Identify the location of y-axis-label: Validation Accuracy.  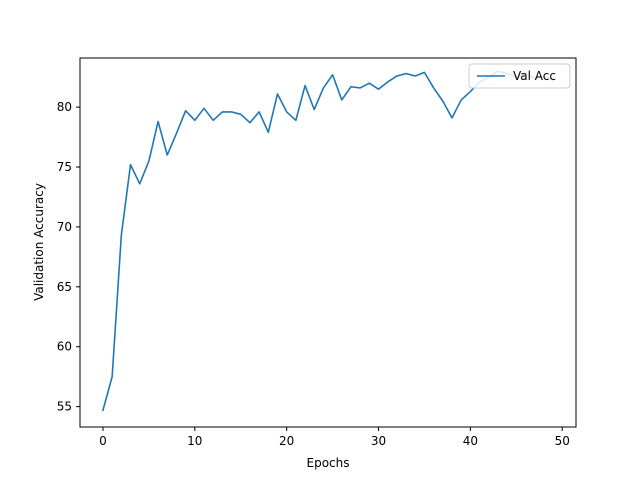
(39, 242).